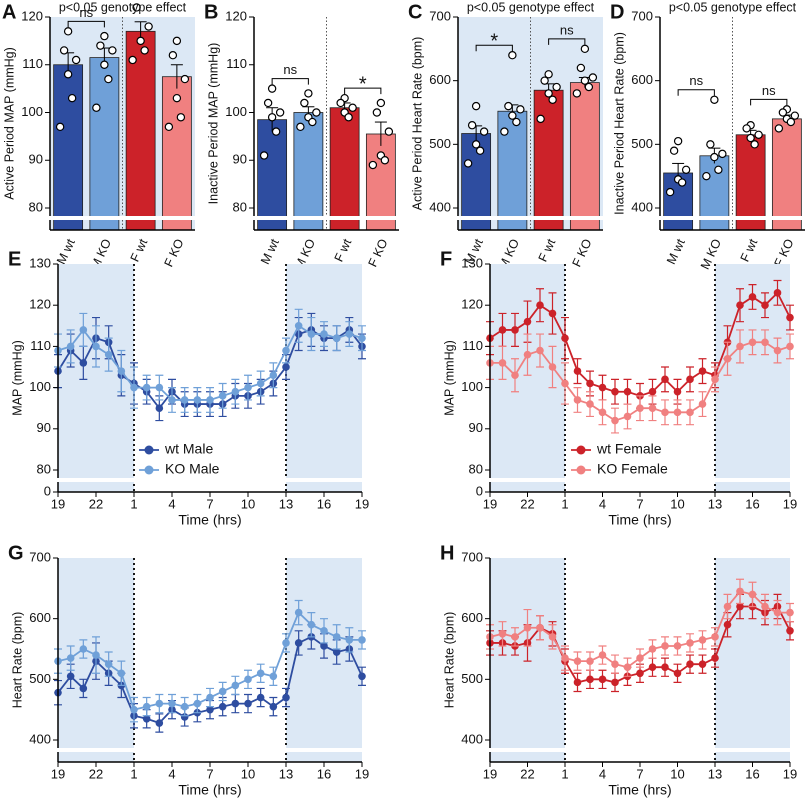 The image size is (809, 801). What do you see at coordinates (472, 262) in the screenshot?
I see `y-tick-label: 130` at bounding box center [472, 262].